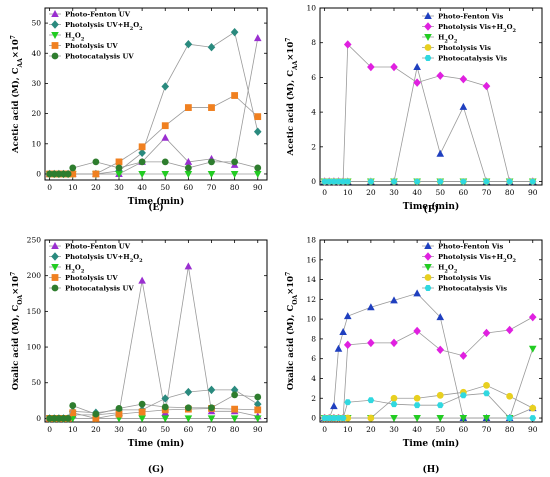 The width and height of the screenshot is (550, 477). I want to click on x-tick-label: 60, so click(189, 187).